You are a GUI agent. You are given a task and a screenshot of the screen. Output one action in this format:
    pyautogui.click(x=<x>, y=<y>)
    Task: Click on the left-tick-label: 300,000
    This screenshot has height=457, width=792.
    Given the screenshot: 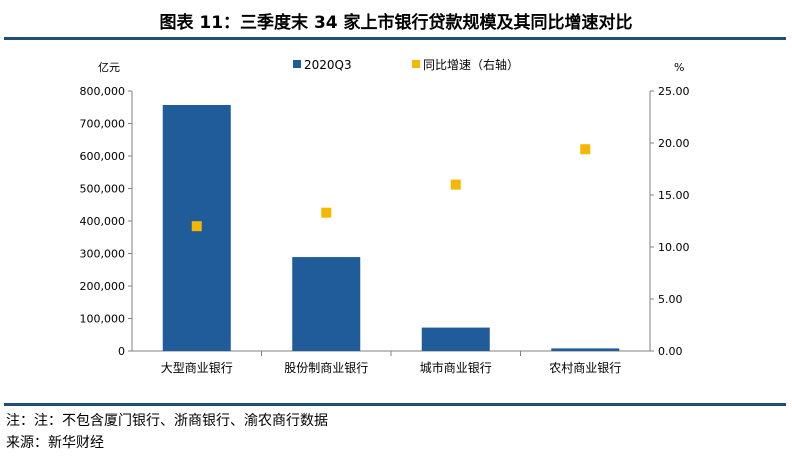 What is the action you would take?
    pyautogui.click(x=103, y=254)
    